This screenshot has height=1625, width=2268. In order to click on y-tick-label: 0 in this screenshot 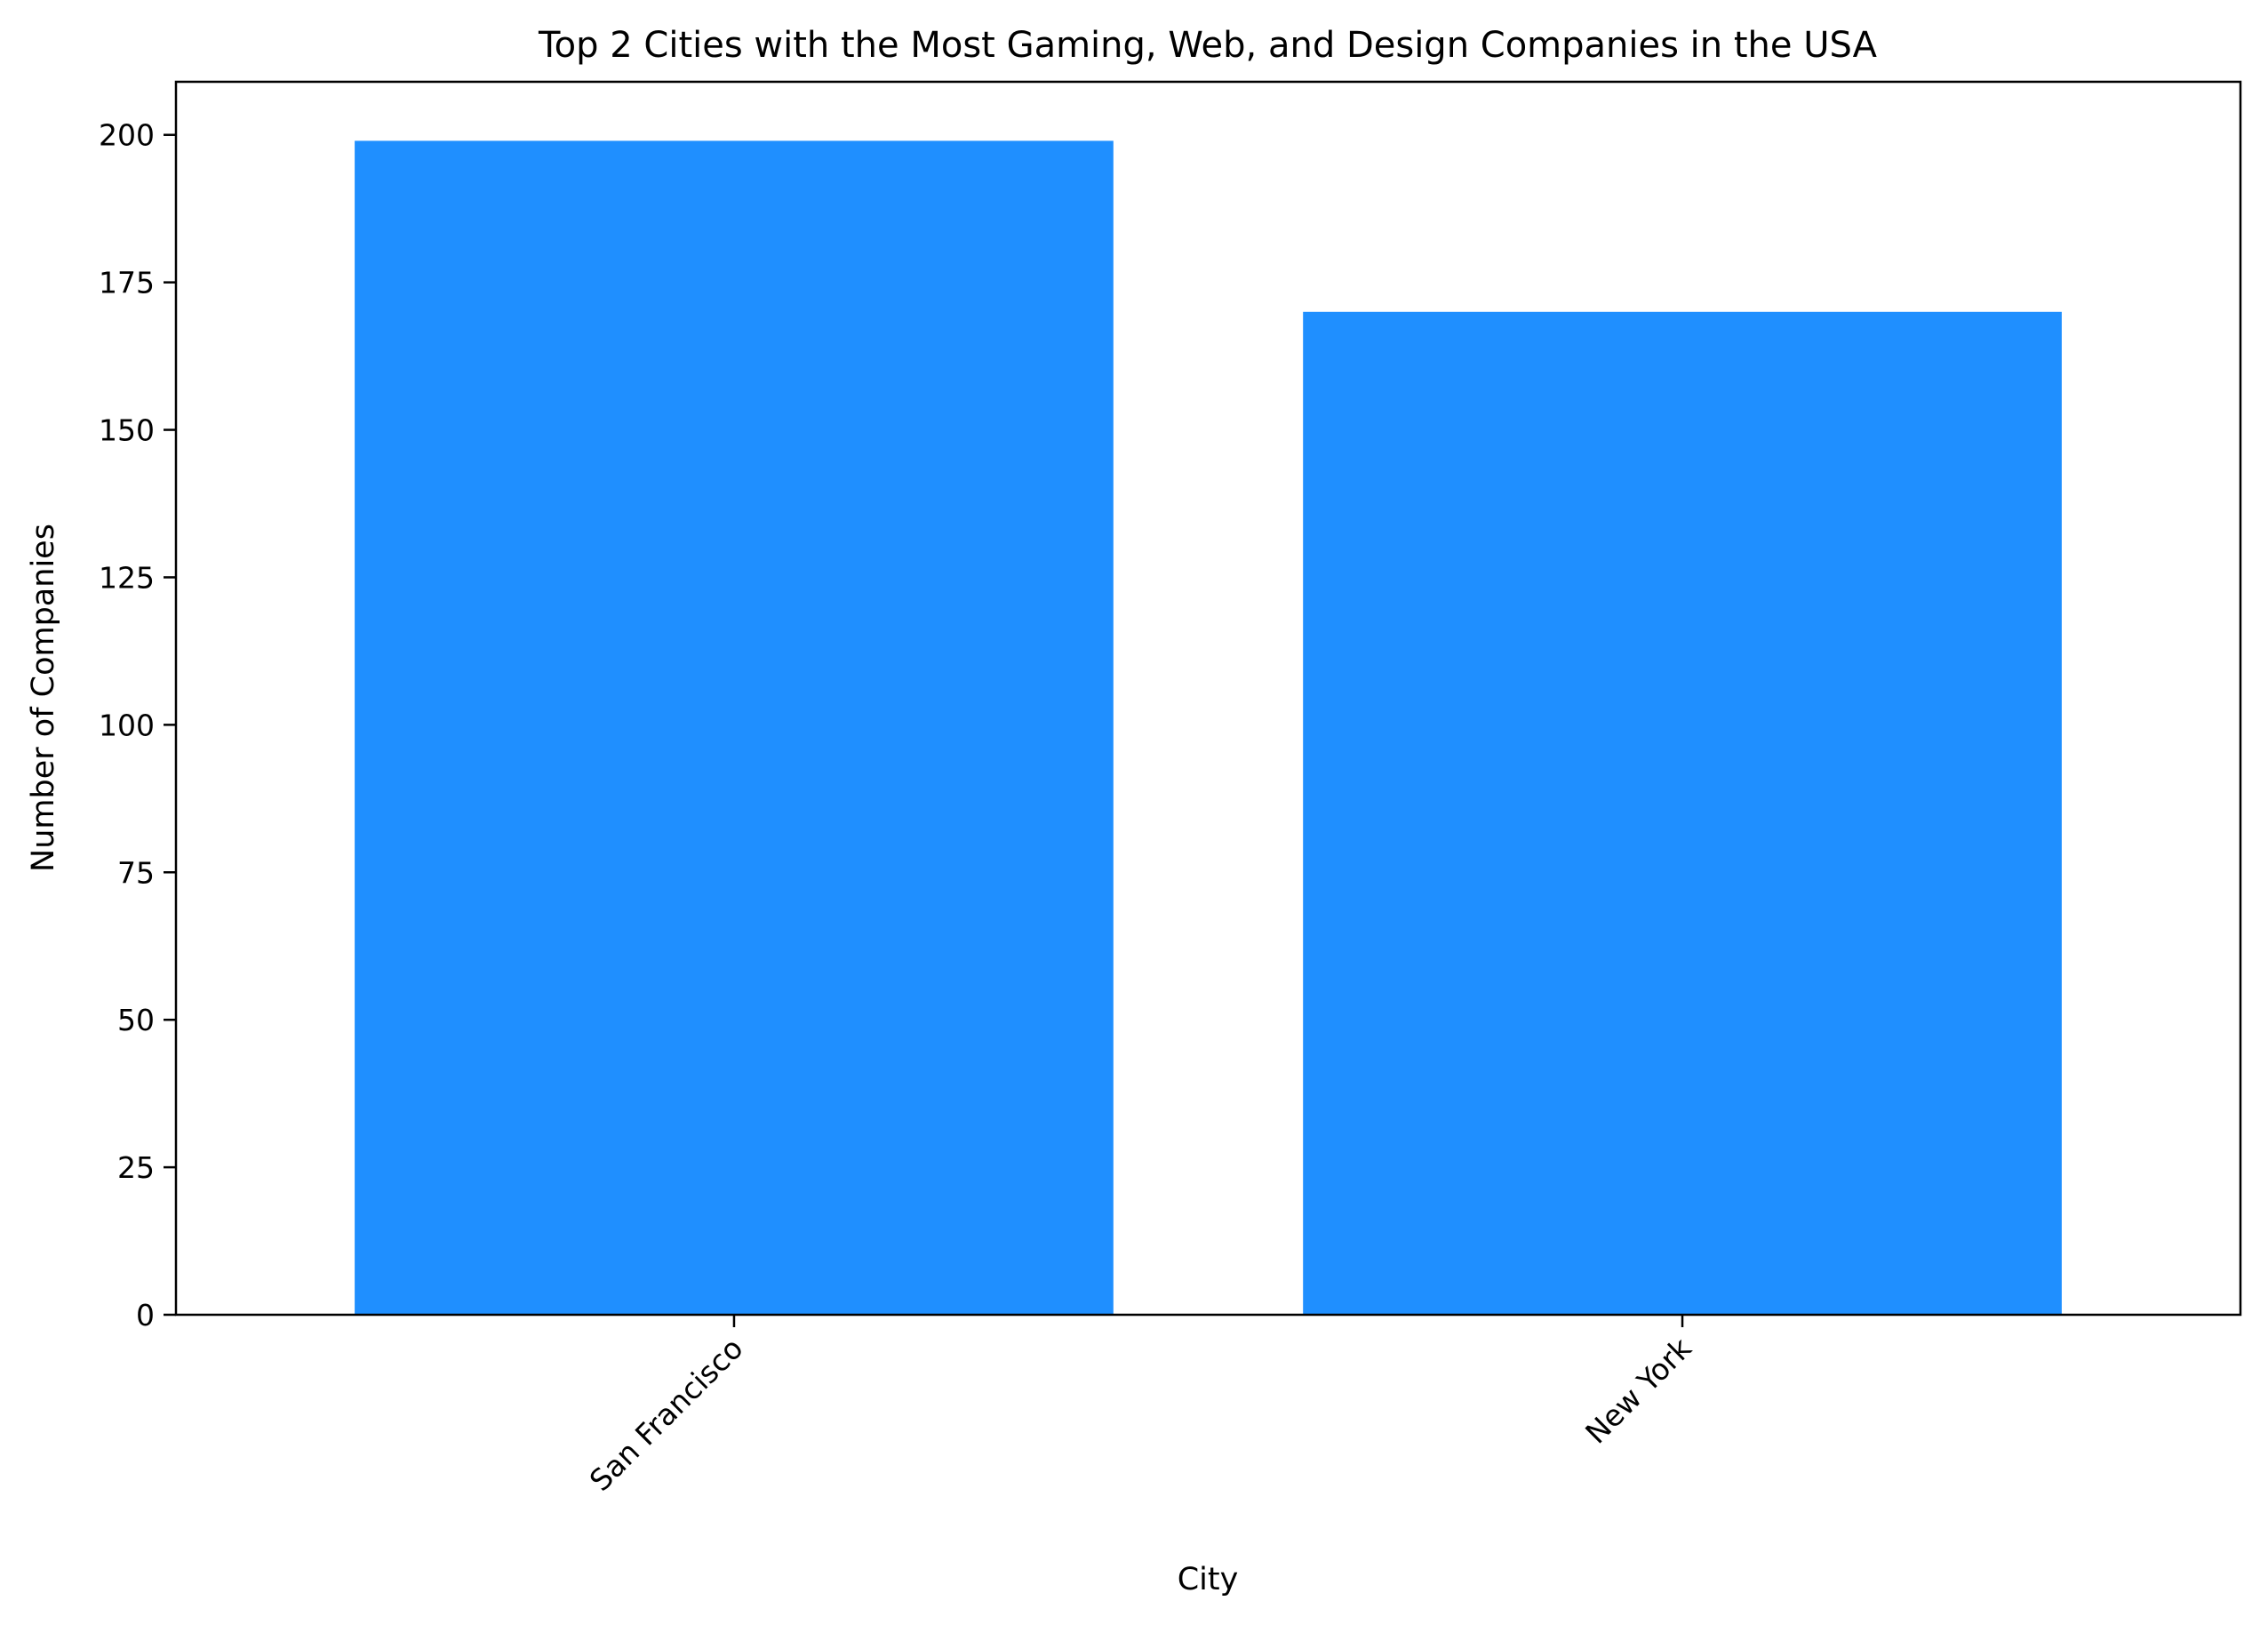, I will do `click(146, 1315)`.